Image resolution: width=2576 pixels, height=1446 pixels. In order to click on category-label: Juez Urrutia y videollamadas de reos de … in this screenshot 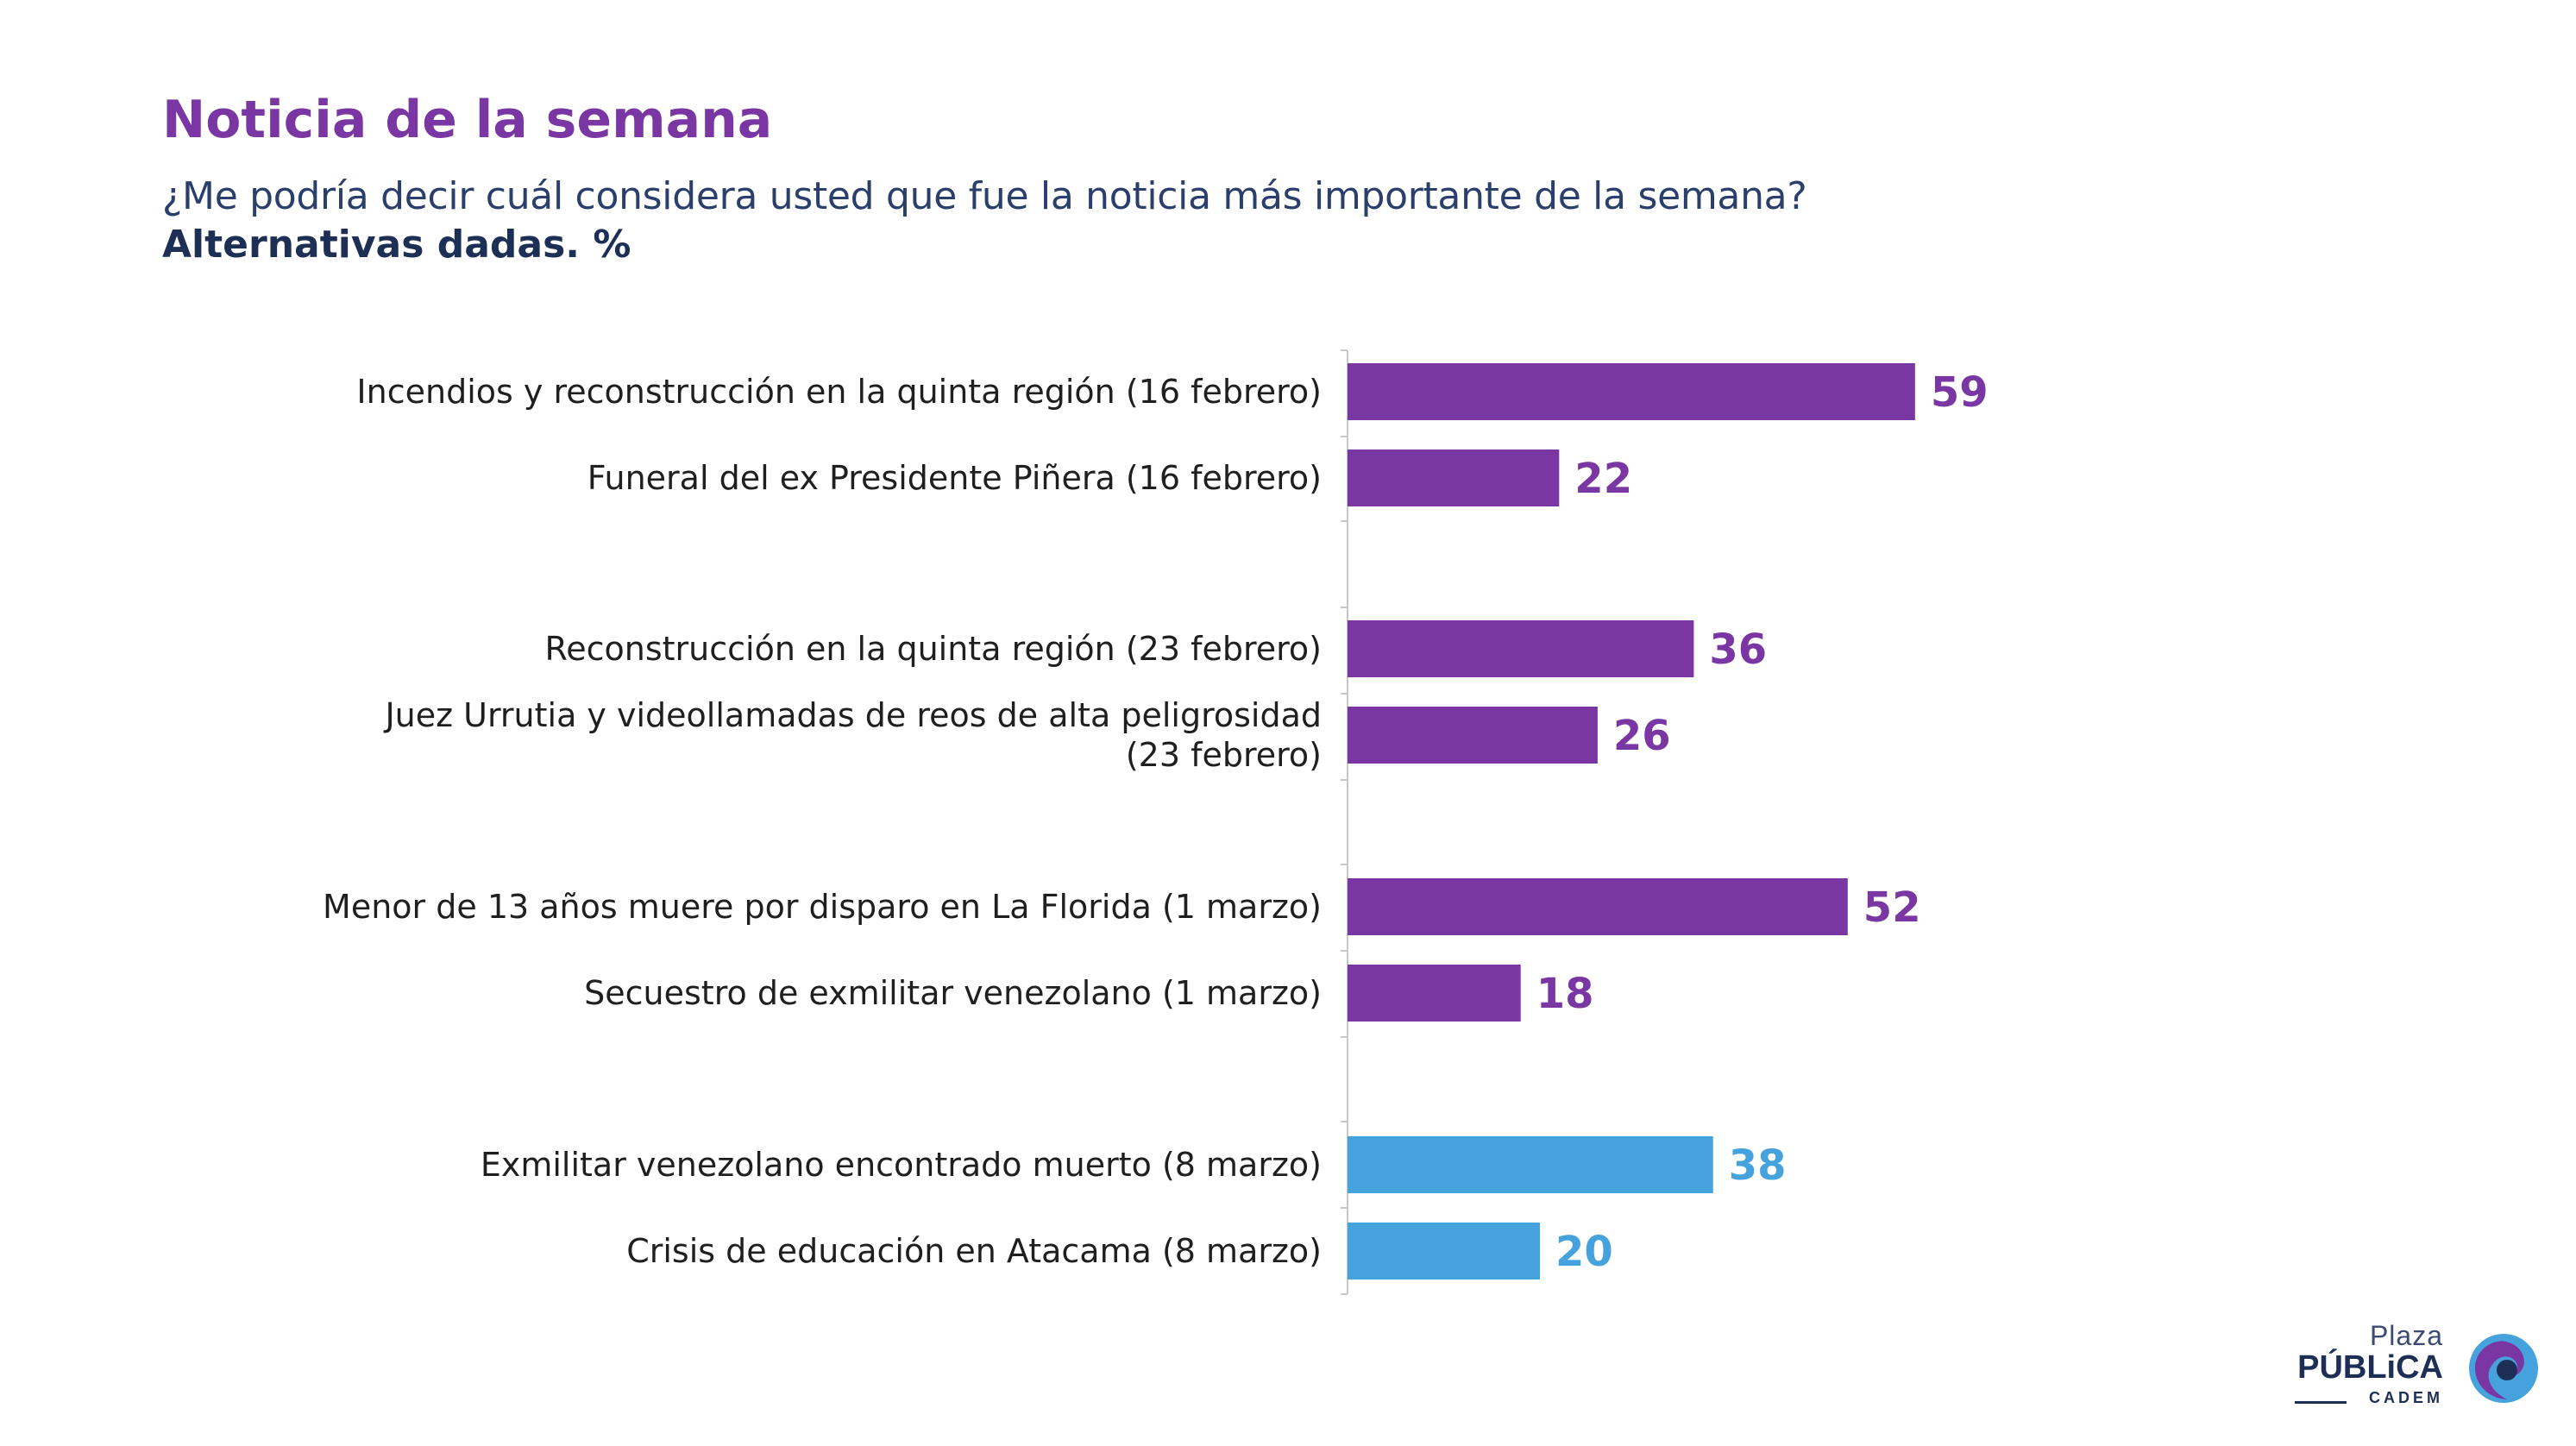, I will do `click(852, 715)`.